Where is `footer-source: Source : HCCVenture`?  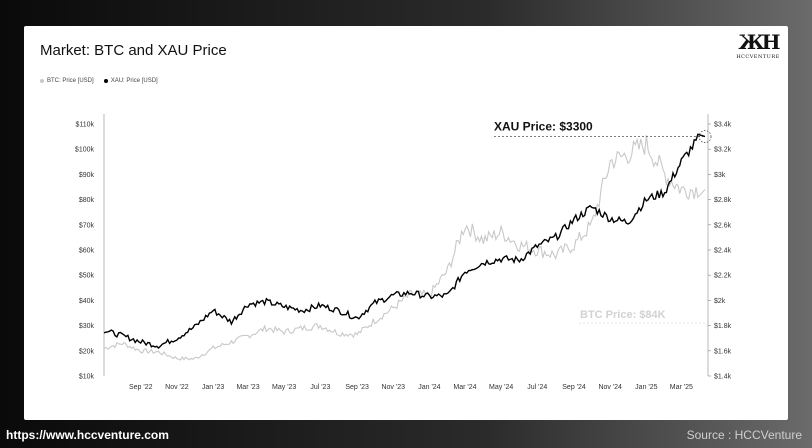 footer-source: Source : HCCVenture is located at coordinates (744, 435).